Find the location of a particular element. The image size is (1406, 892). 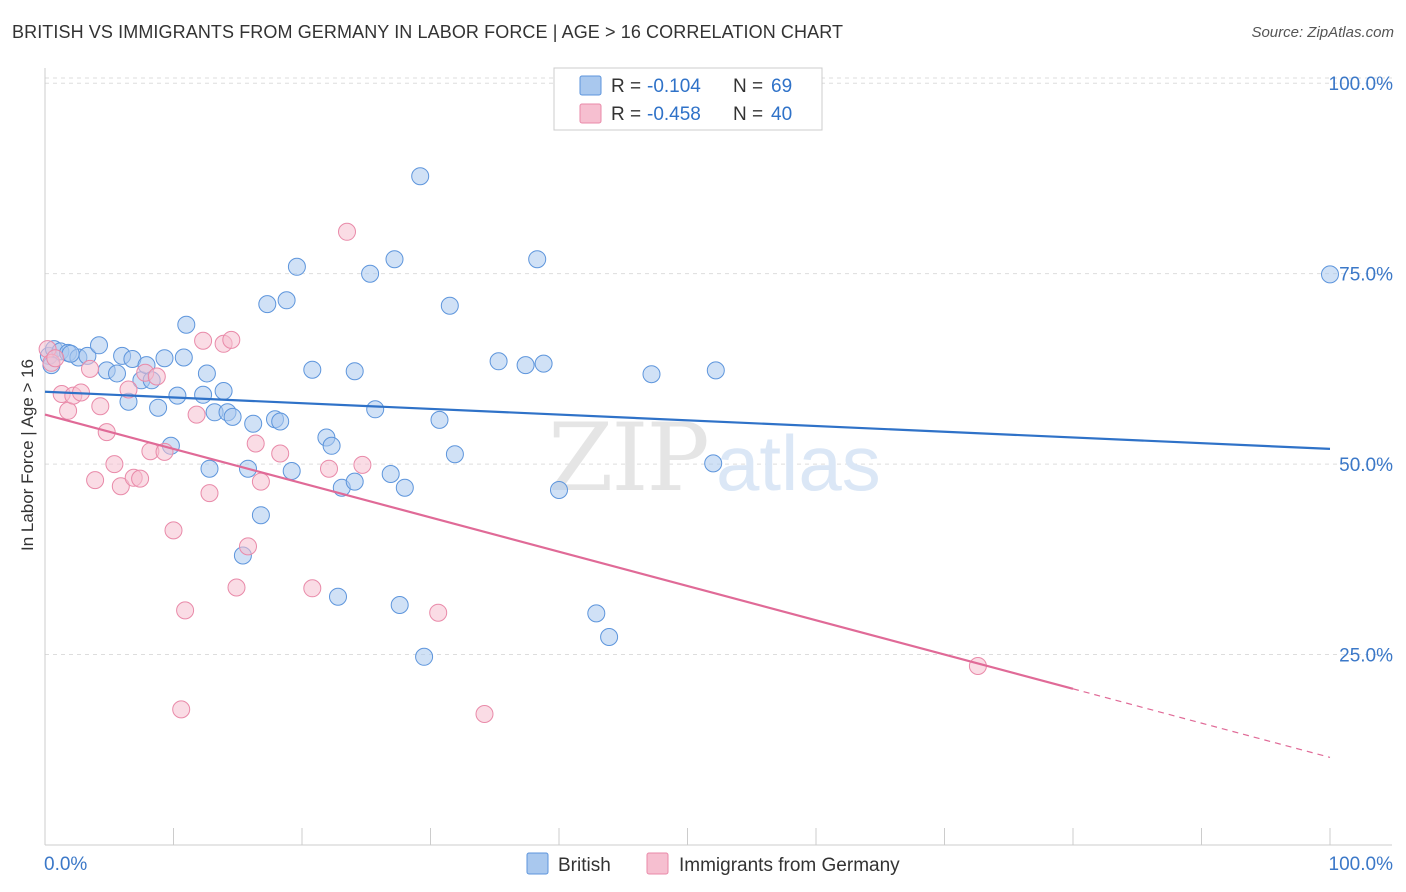

x-tick-label-max: 100.0% is located at coordinates (1361, 864).